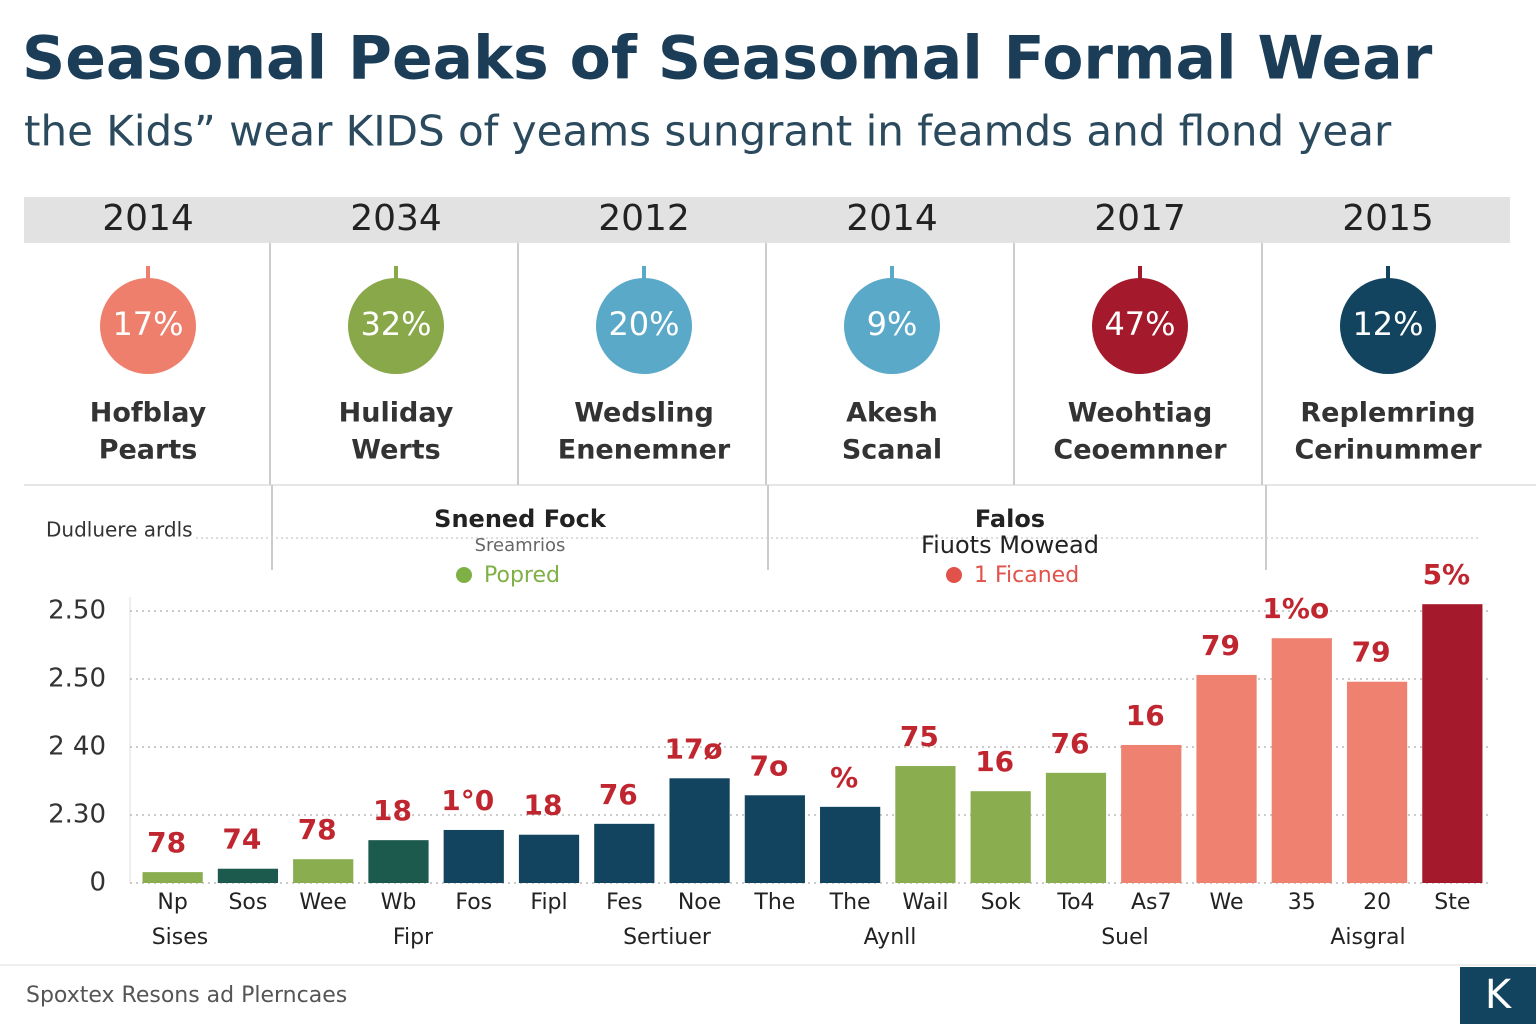  I want to click on legend-left: Dudluere ardls, so click(119, 530).